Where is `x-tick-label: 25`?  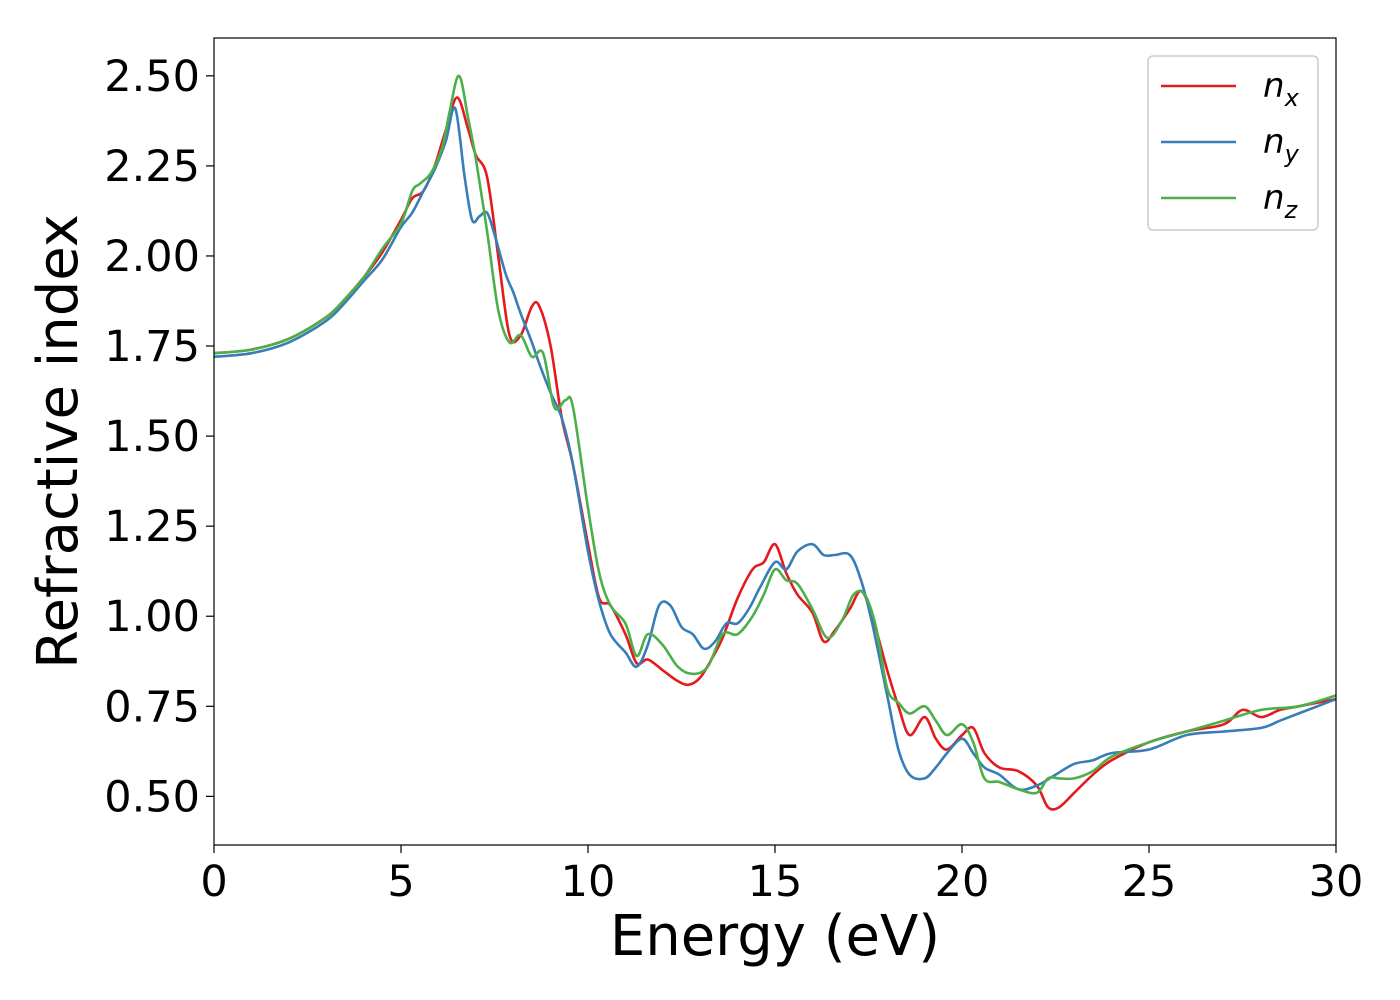
x-tick-label: 25 is located at coordinates (1149, 882).